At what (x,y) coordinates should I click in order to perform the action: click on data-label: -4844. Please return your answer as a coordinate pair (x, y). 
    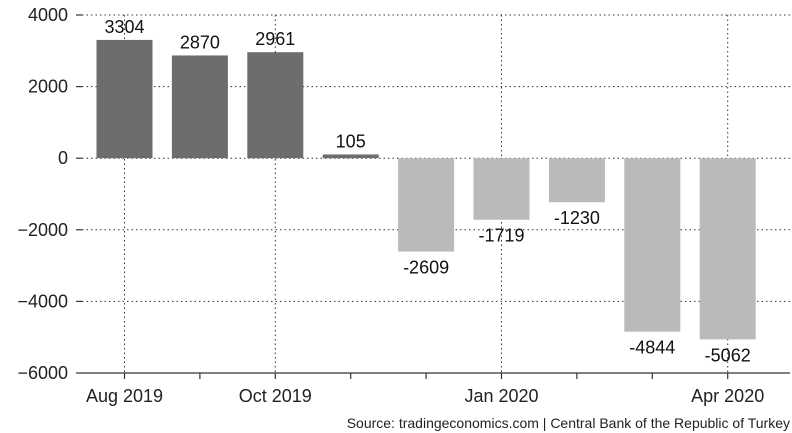
    Looking at the image, I should click on (652, 348).